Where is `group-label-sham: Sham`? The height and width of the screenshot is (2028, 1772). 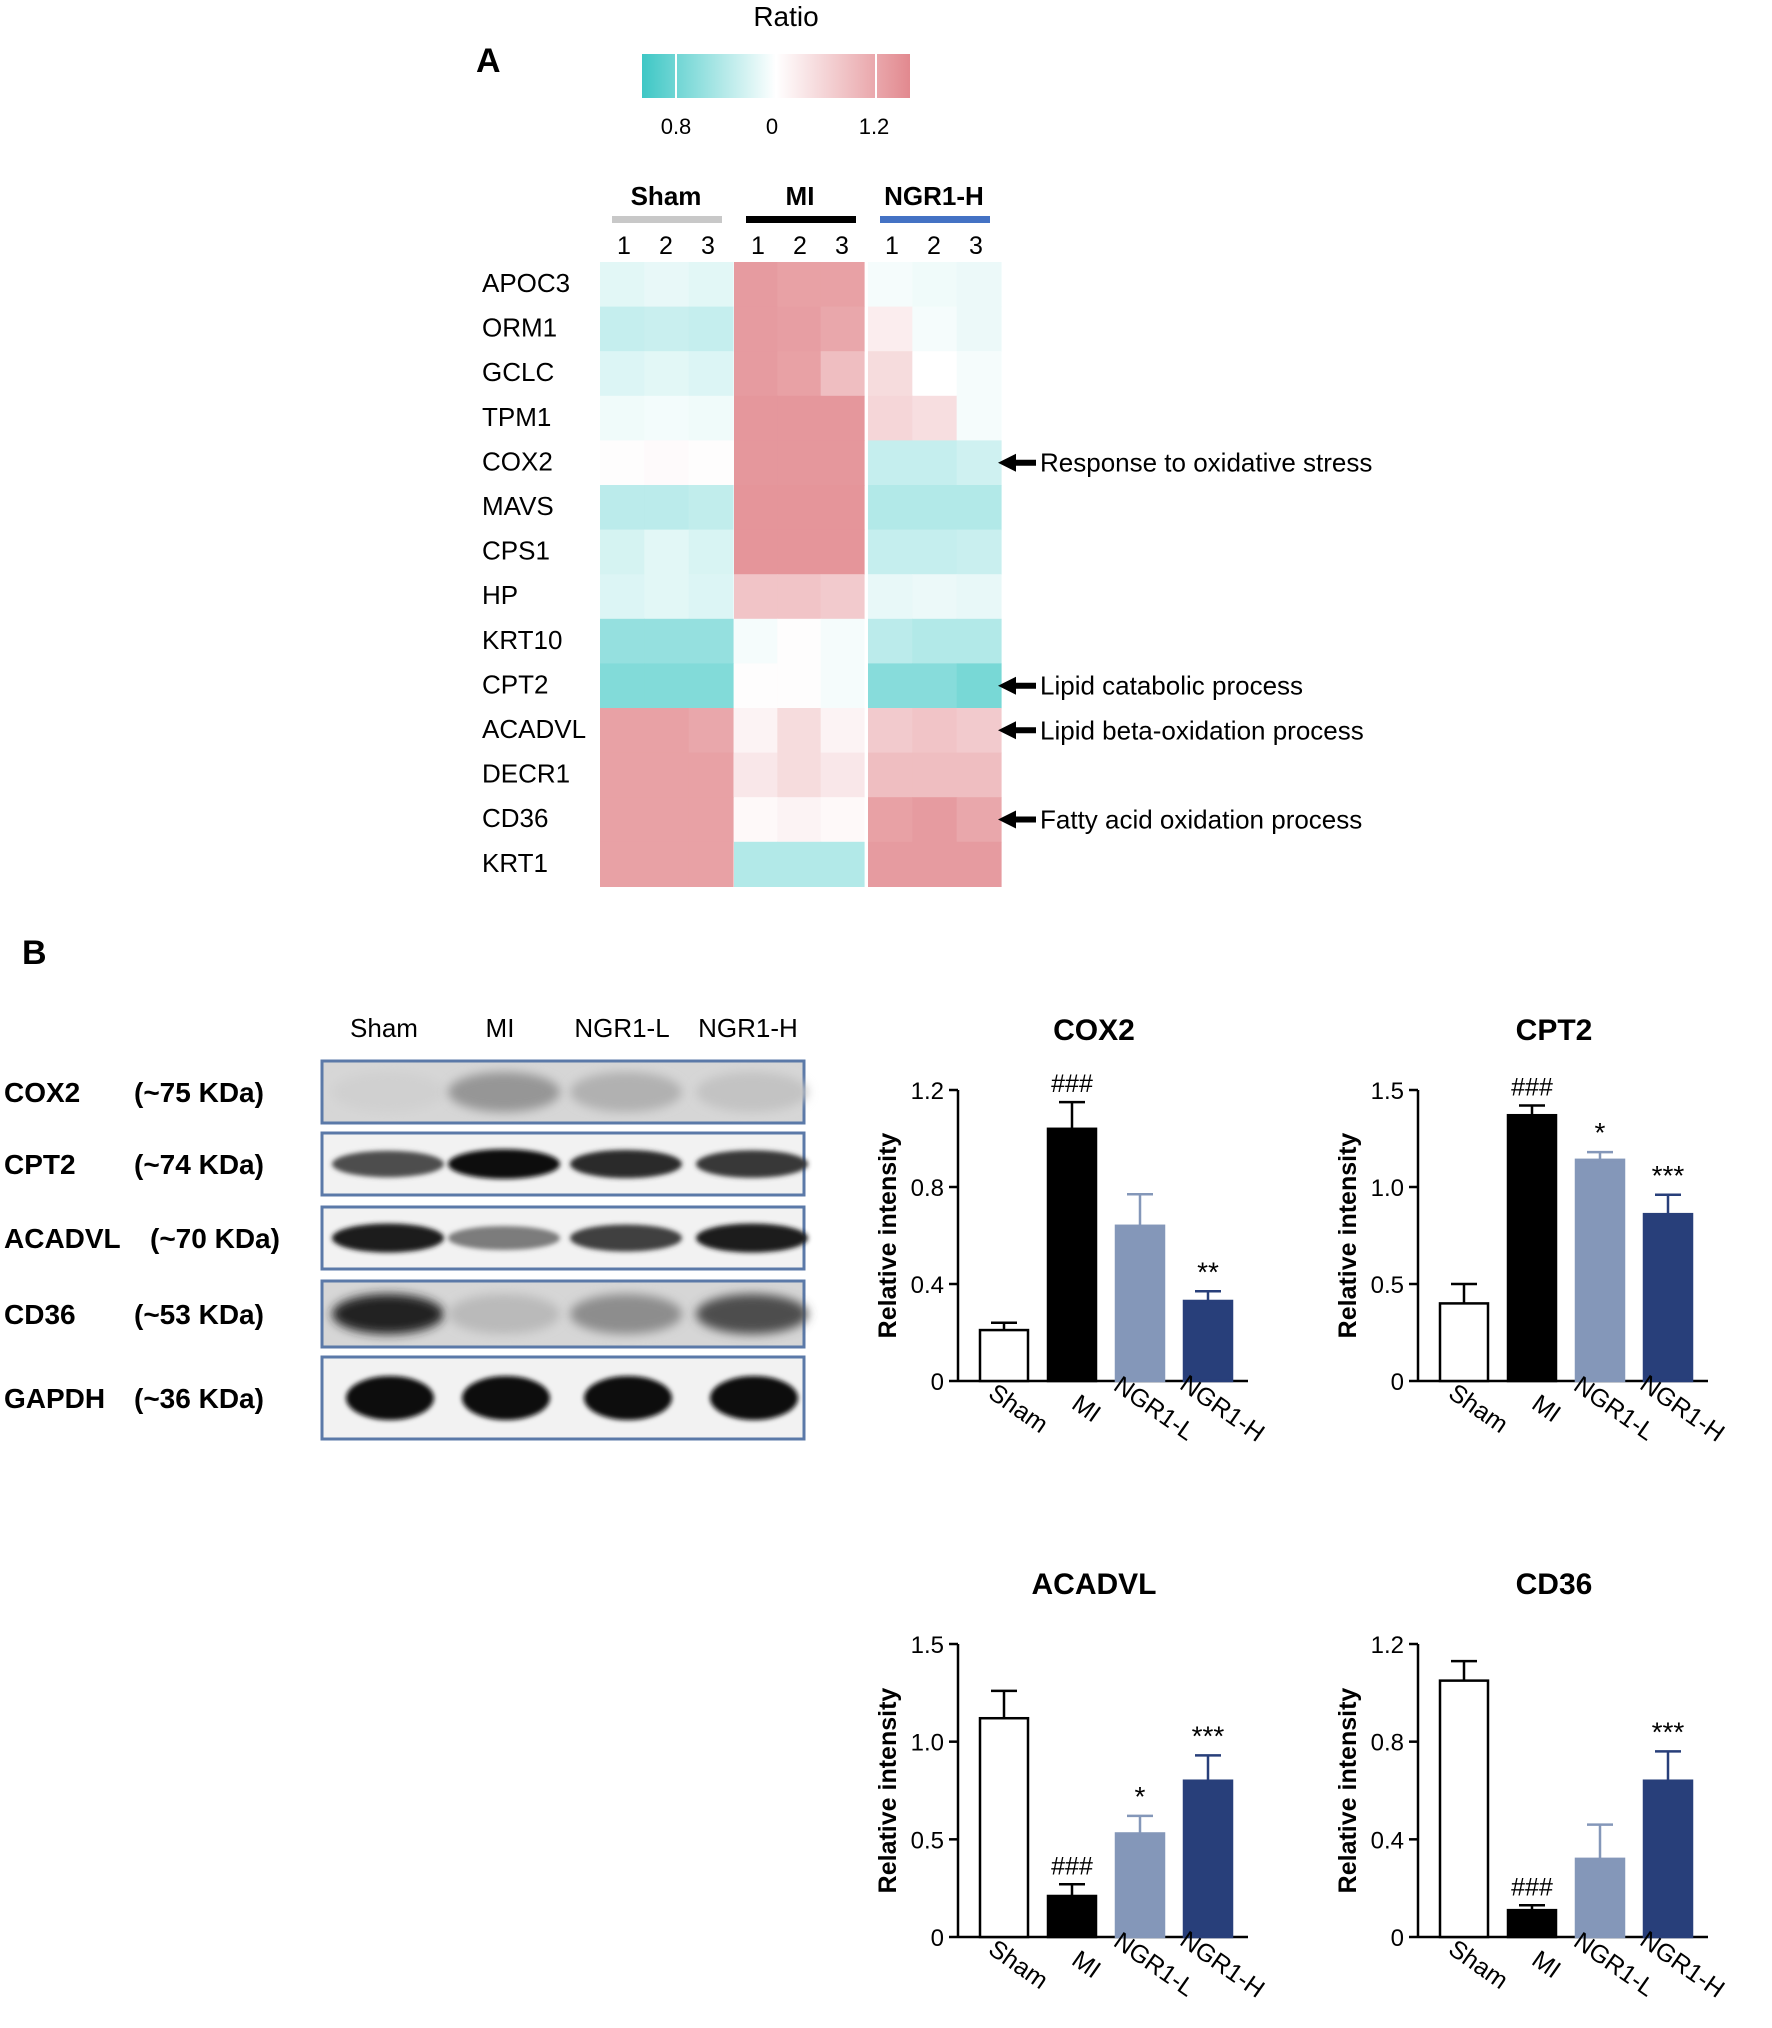
group-label-sham: Sham is located at coordinates (666, 196).